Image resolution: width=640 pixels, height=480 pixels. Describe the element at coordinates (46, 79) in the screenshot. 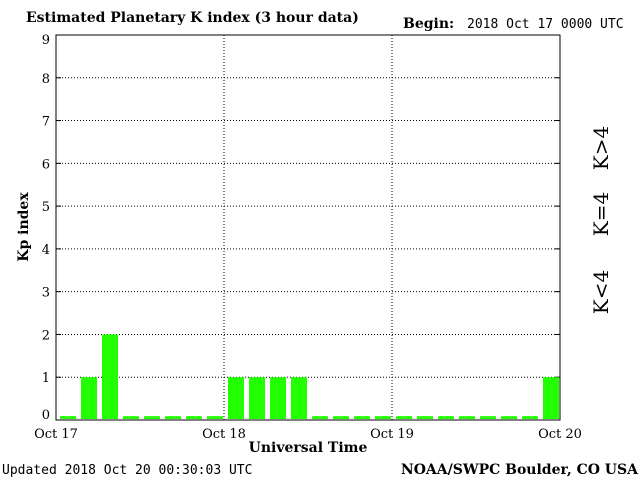

I see `y-tick-label: 8` at that location.